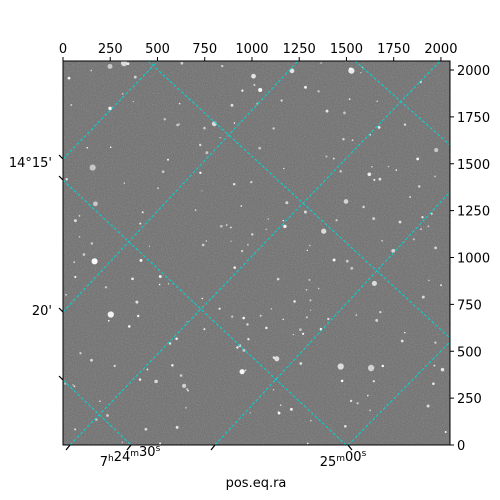  What do you see at coordinates (470, 259) in the screenshot?
I see `pixel-y-axis: 0 250 500 750 1000 1250 1500 1750 2000` at bounding box center [470, 259].